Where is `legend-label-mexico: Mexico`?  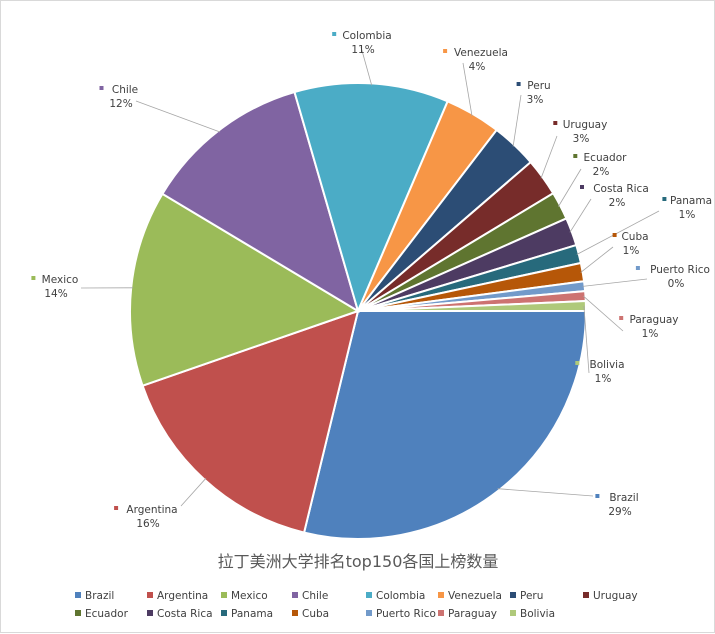 legend-label-mexico: Mexico is located at coordinates (249, 596).